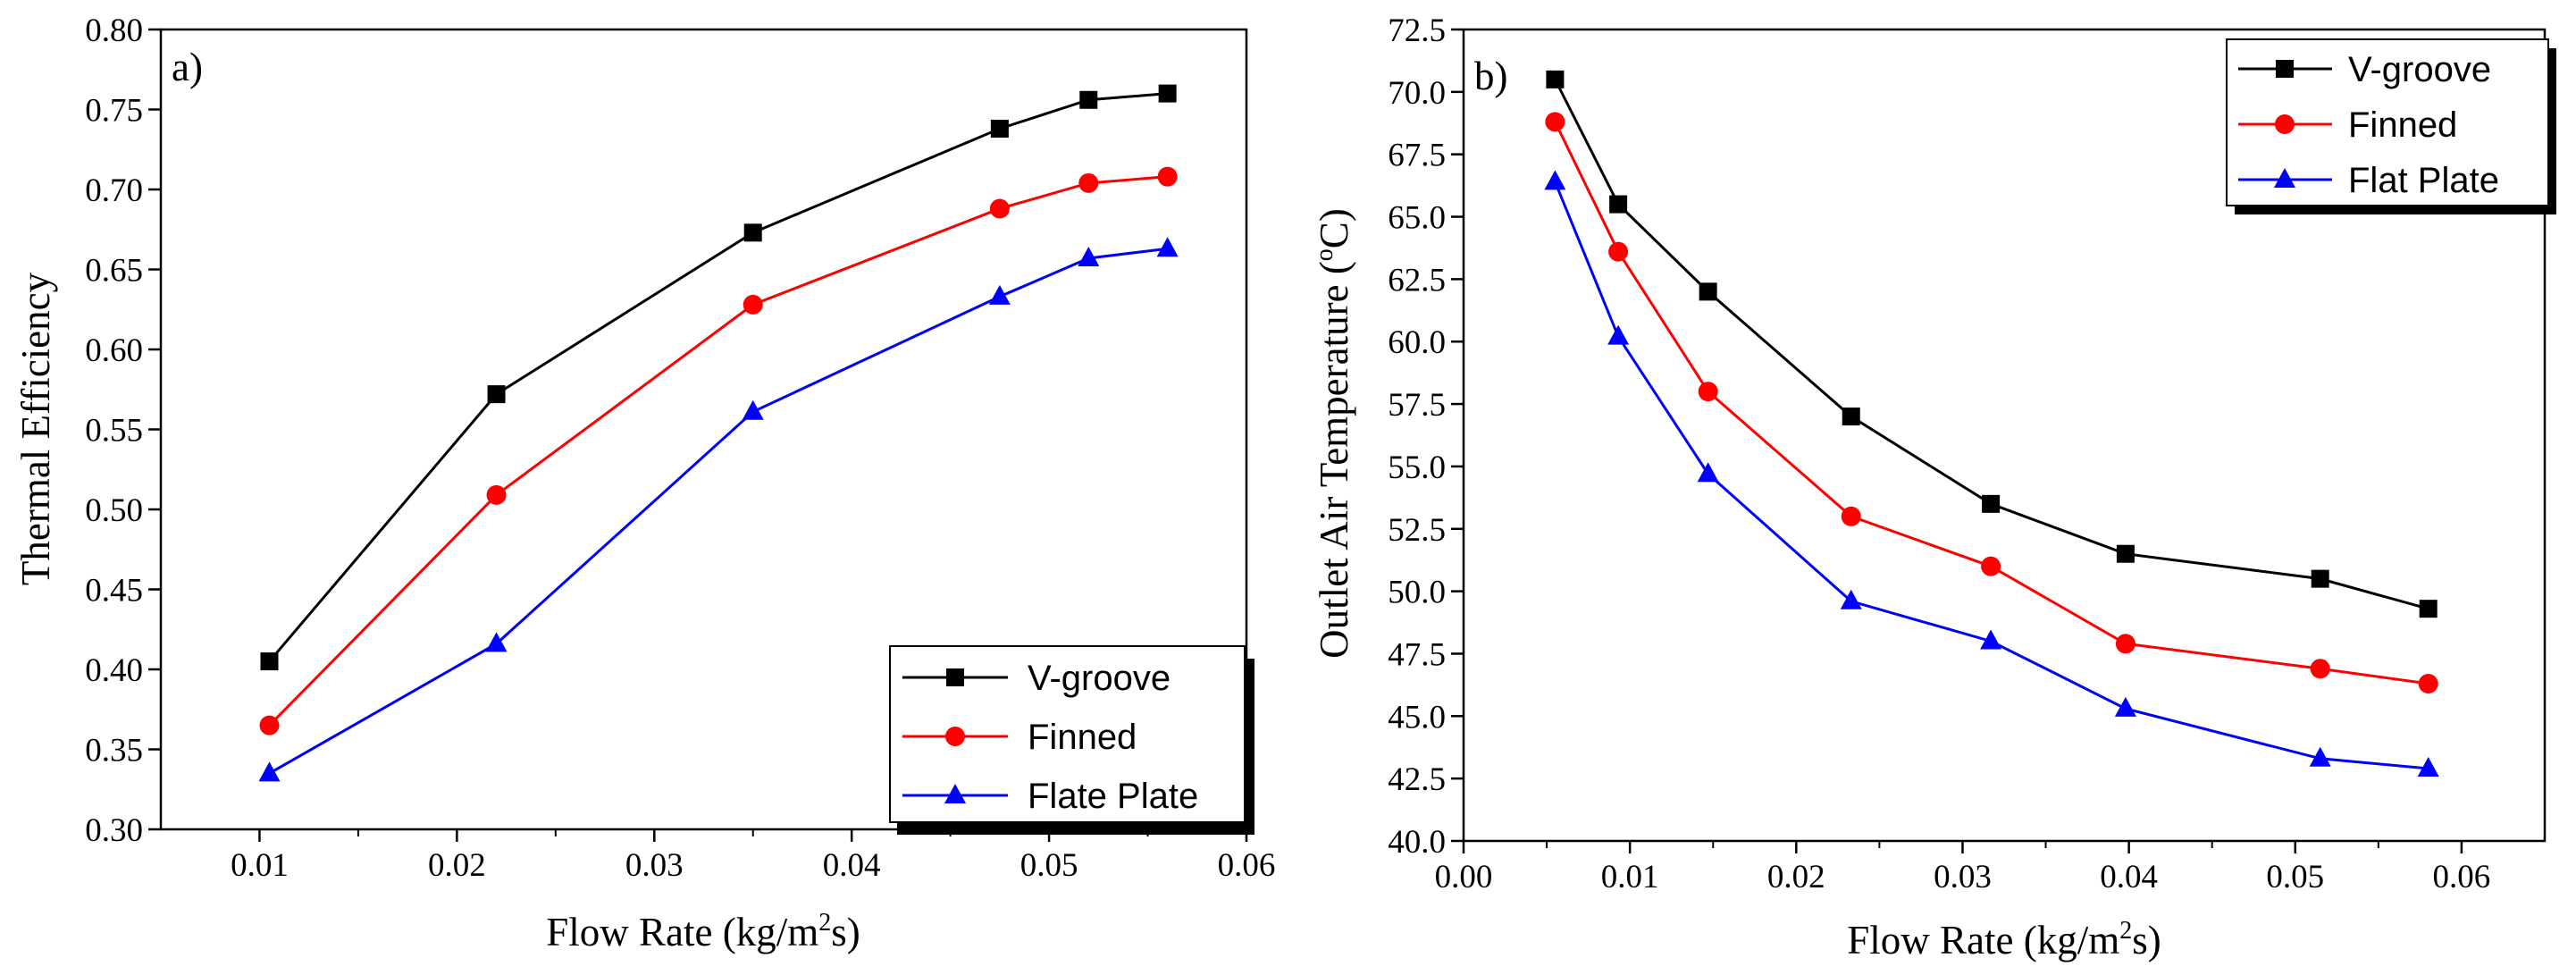  Describe the element at coordinates (1417, 342) in the screenshot. I see `chart-b-y-tick-label: 60.0` at that location.